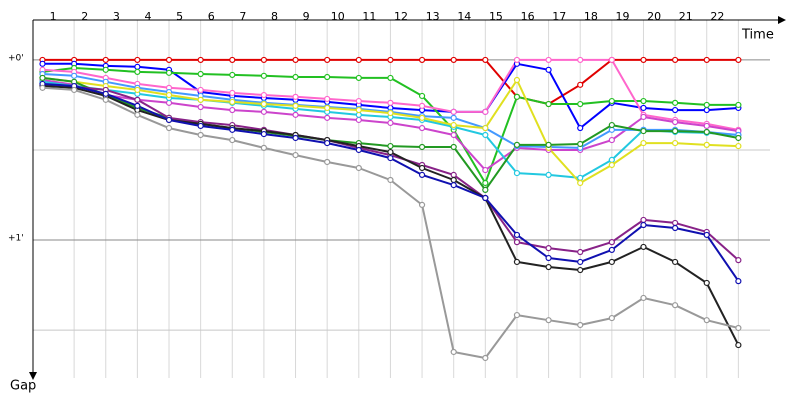 This screenshot has width=800, height=400. I want to click on x-tick-label: 1, so click(53, 16).